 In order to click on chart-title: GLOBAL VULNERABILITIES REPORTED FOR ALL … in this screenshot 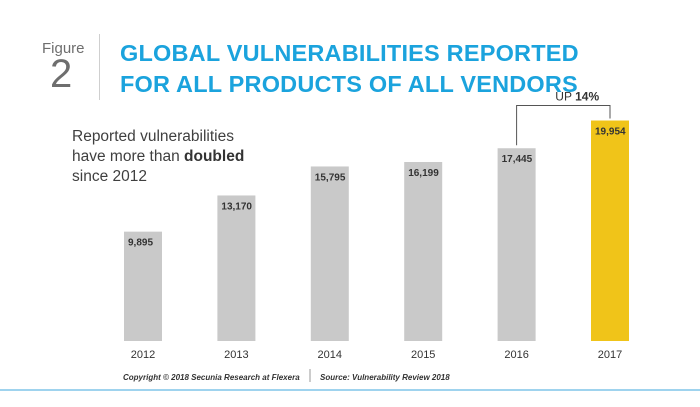, I will do `click(349, 69)`.